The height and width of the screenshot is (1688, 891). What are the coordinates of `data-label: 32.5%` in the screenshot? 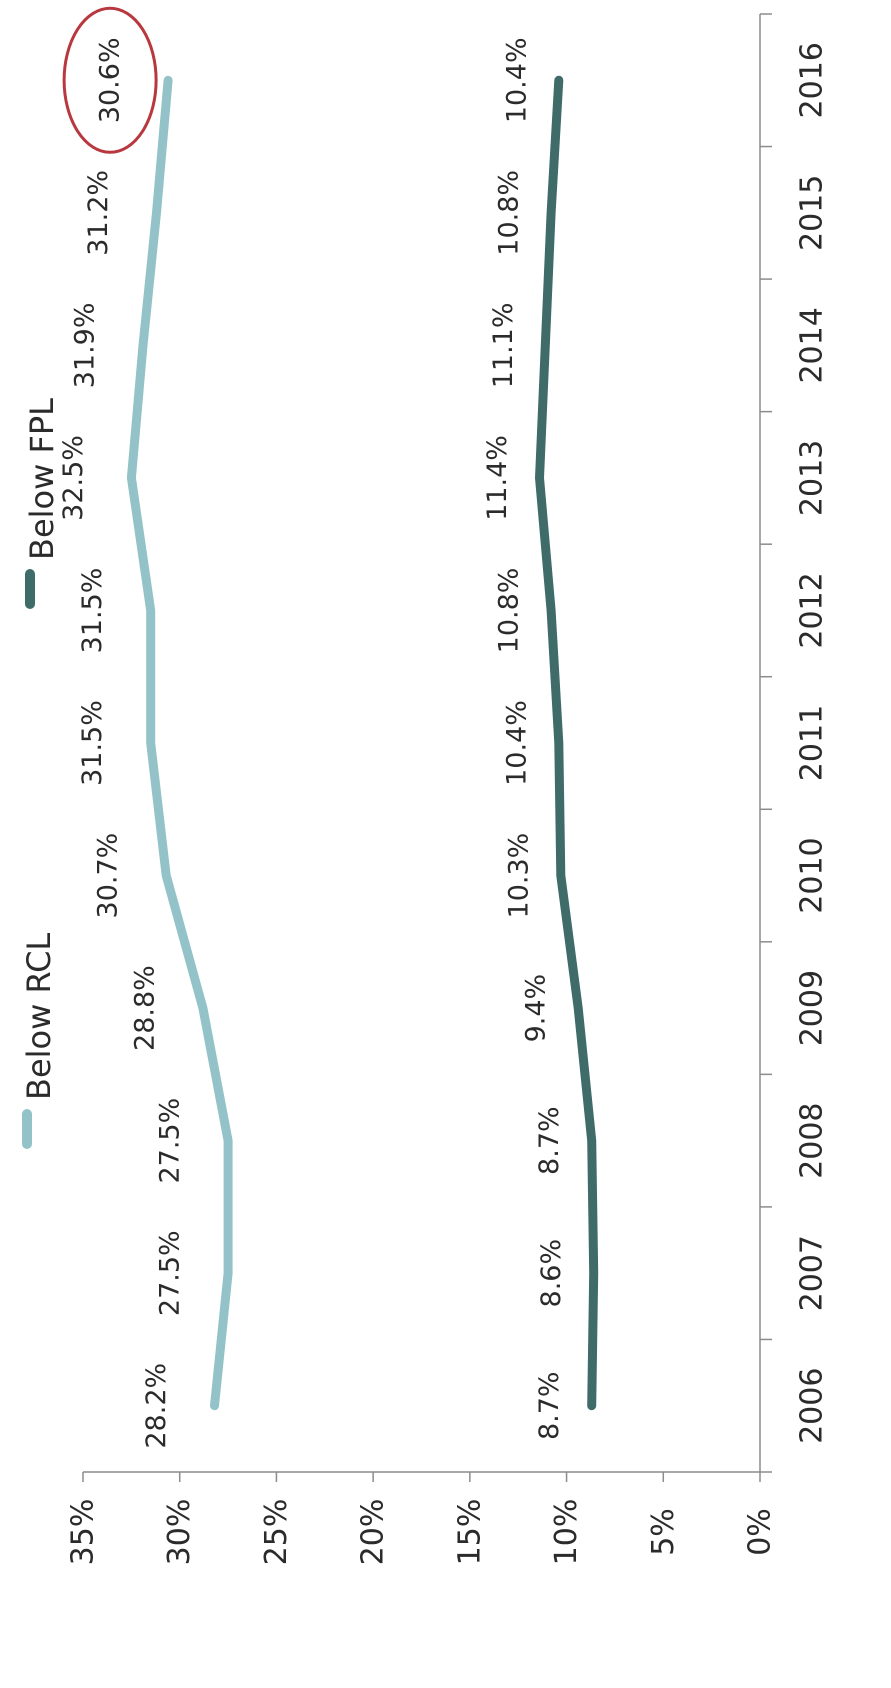 It's located at (73, 478).